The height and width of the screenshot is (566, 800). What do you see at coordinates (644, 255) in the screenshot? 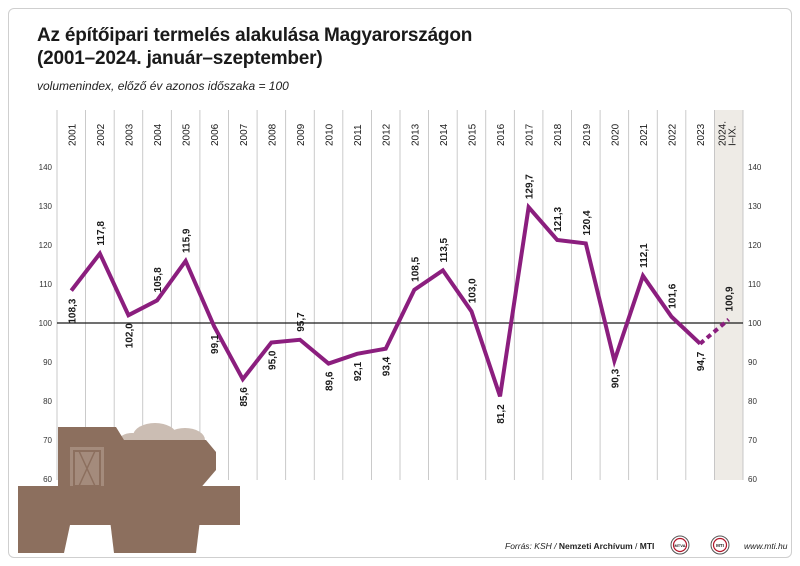
I see `data-label: 112,1` at bounding box center [644, 255].